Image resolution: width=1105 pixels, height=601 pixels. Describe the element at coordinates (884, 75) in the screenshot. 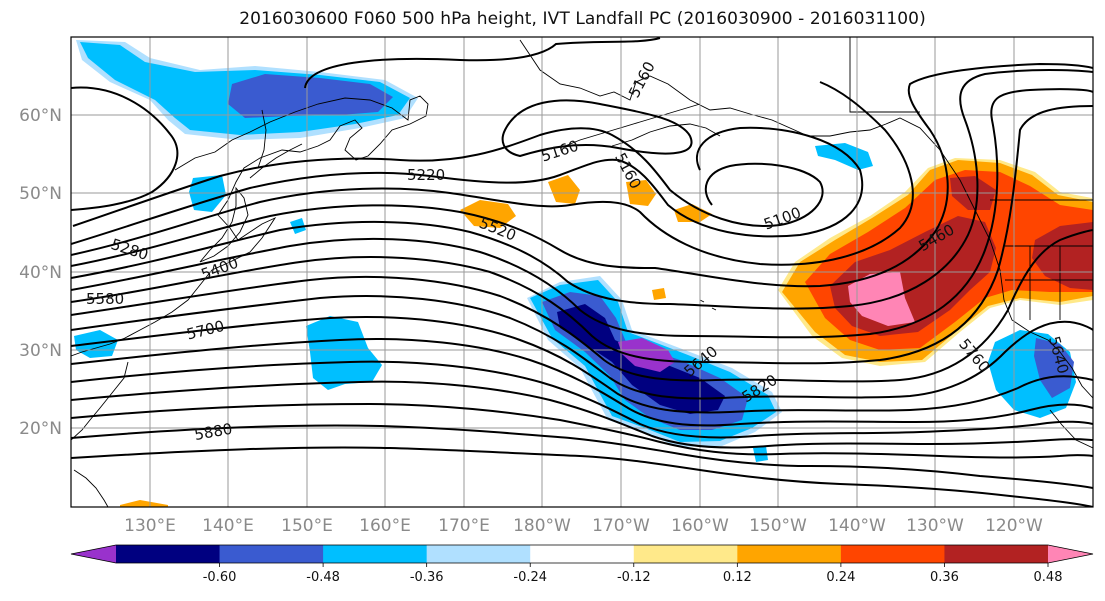

I see `country-border` at that location.